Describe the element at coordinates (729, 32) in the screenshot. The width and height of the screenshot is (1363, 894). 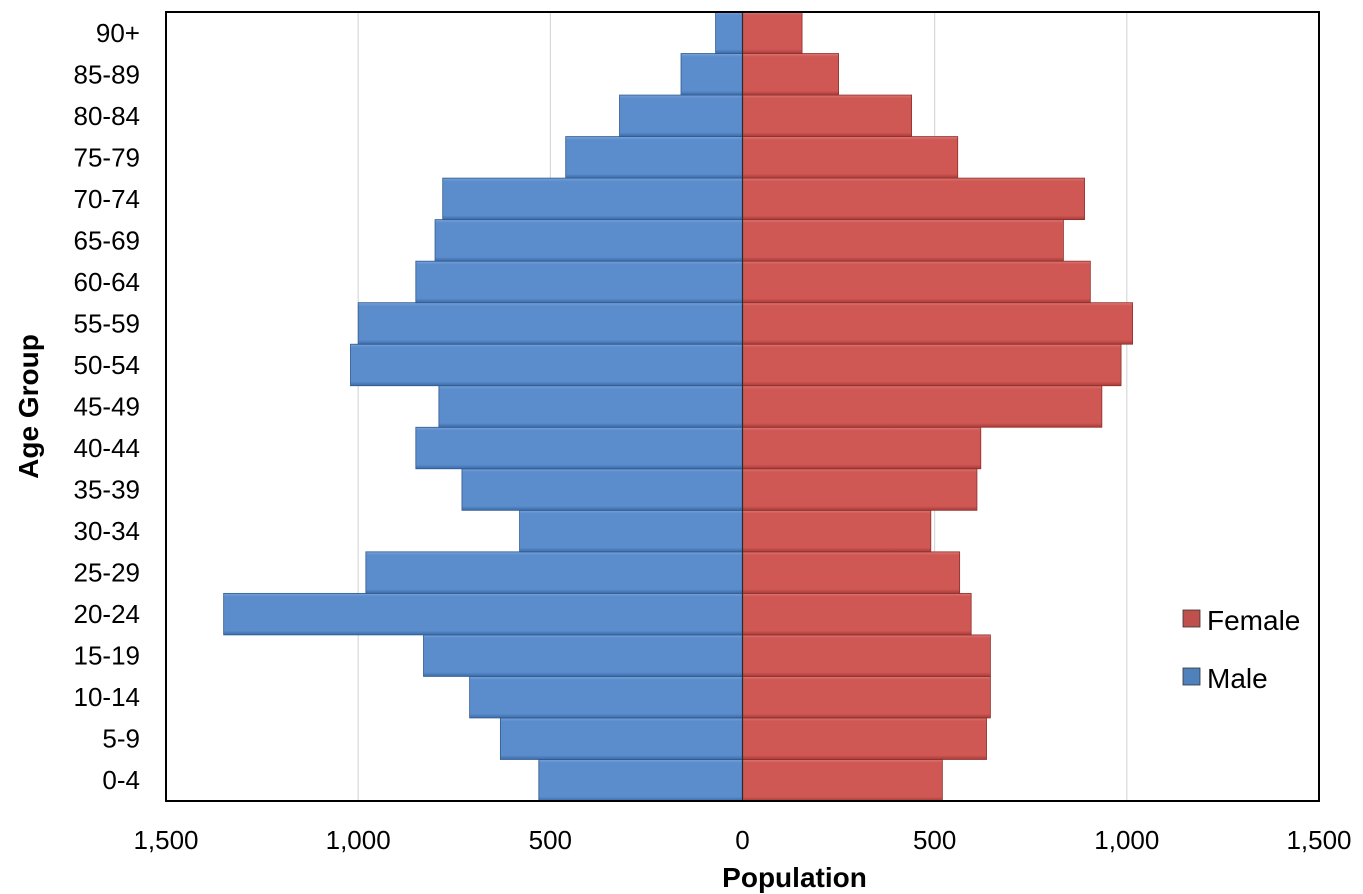
I see `male-bar-90+` at that location.